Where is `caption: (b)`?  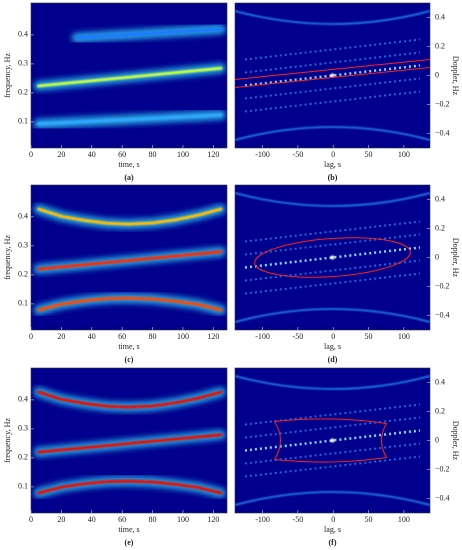
caption: (b) is located at coordinates (333, 177).